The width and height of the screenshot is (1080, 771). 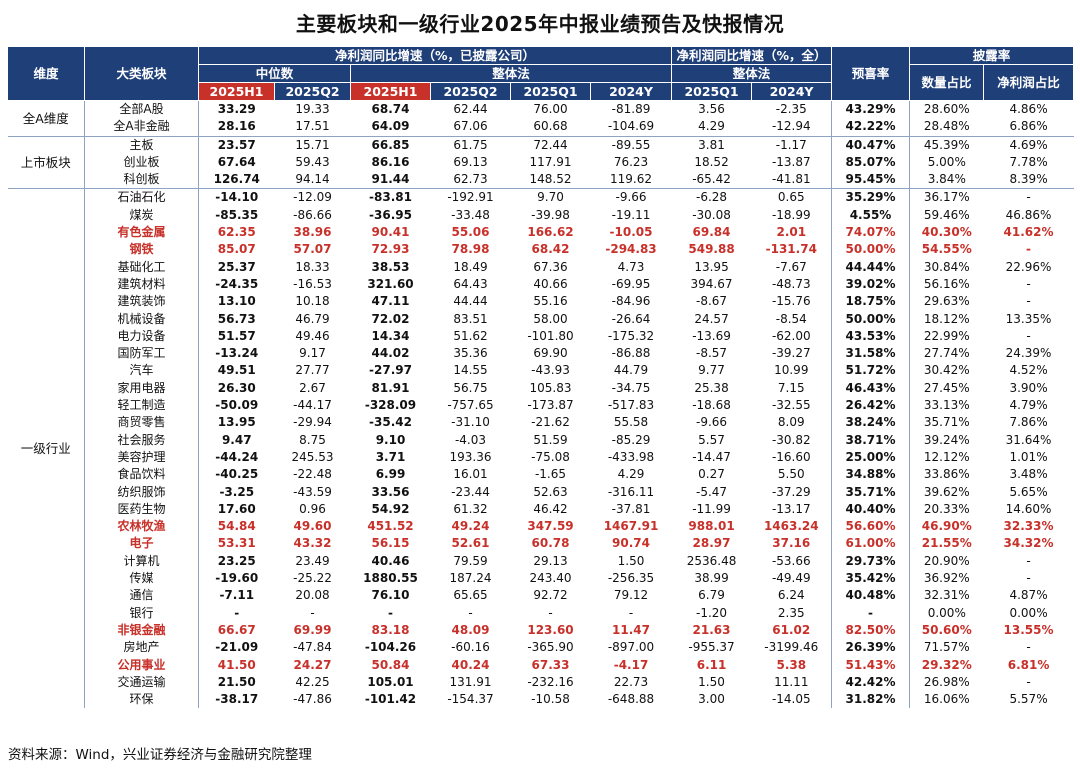 What do you see at coordinates (550, 370) in the screenshot?
I see `data-cell: -43.93` at bounding box center [550, 370].